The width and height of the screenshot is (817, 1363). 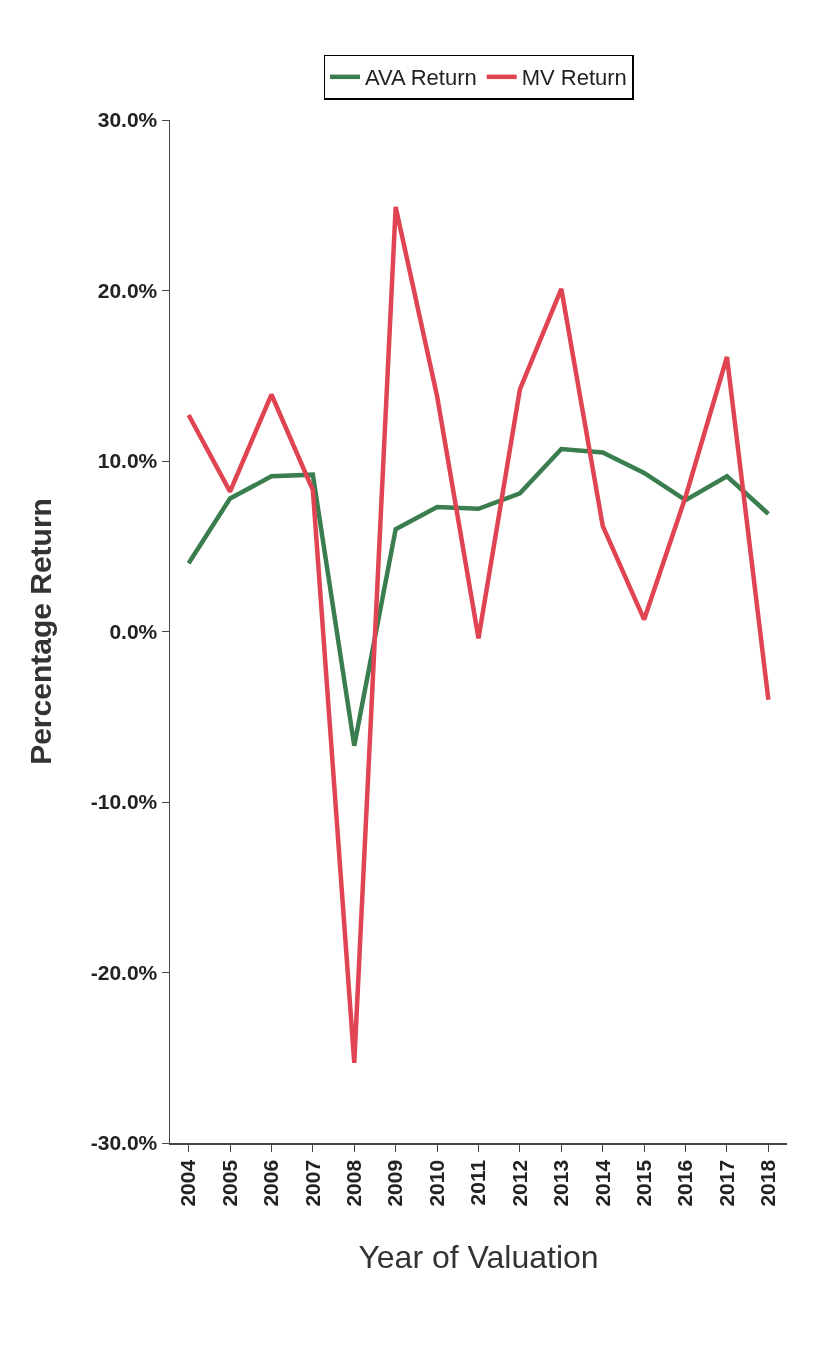 I want to click on y-tick-label: 10.0%, so click(x=127, y=461).